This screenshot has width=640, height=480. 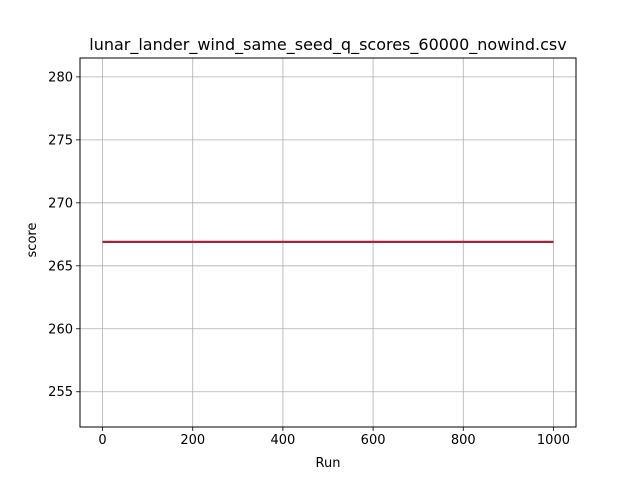 I want to click on y-tick-label: 280, so click(x=60, y=77).